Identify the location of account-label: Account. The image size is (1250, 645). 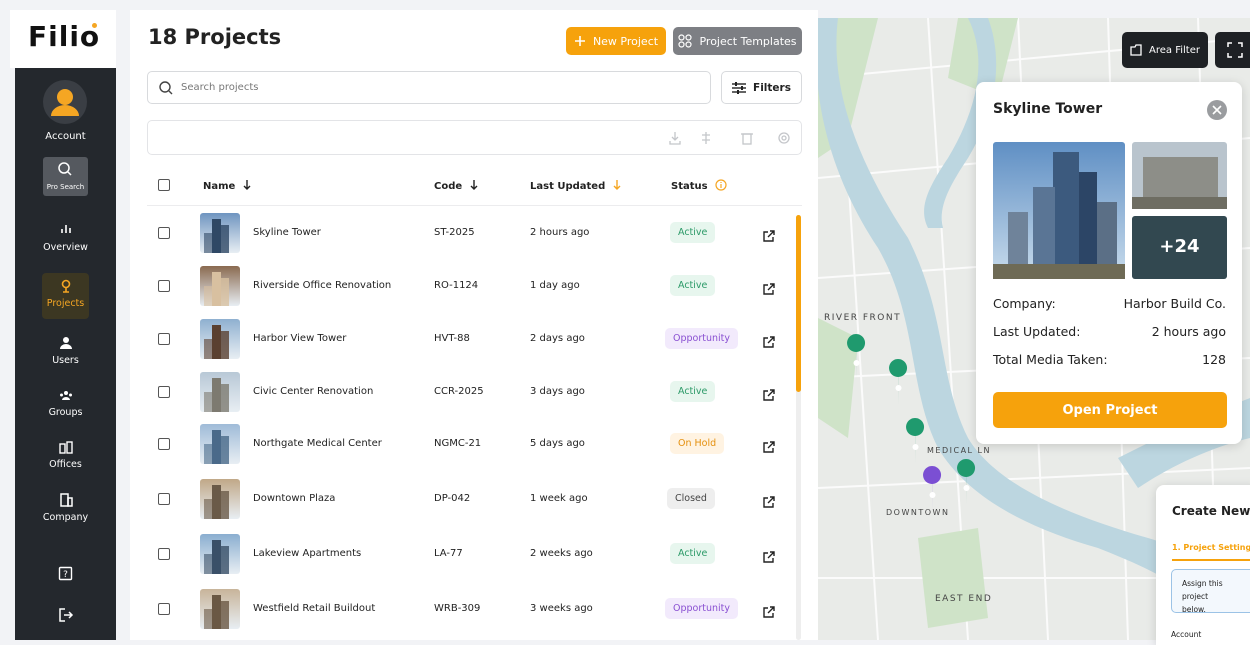
(65, 136).